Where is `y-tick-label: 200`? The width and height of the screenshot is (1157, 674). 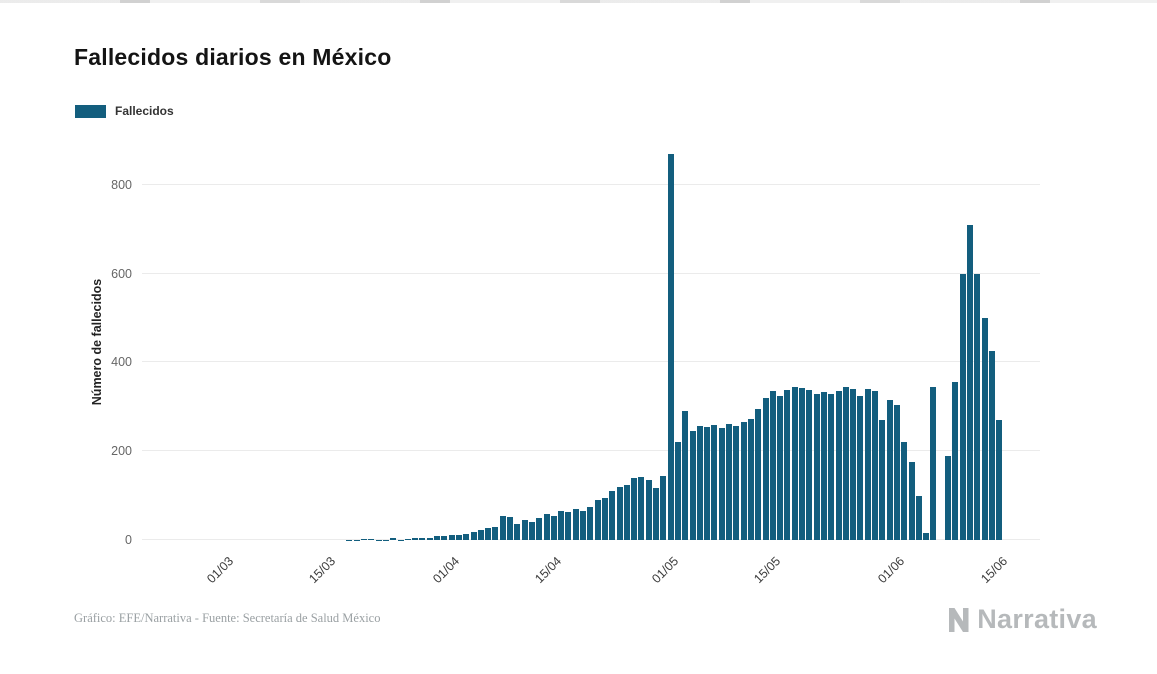
y-tick-label: 200 is located at coordinates (121, 451).